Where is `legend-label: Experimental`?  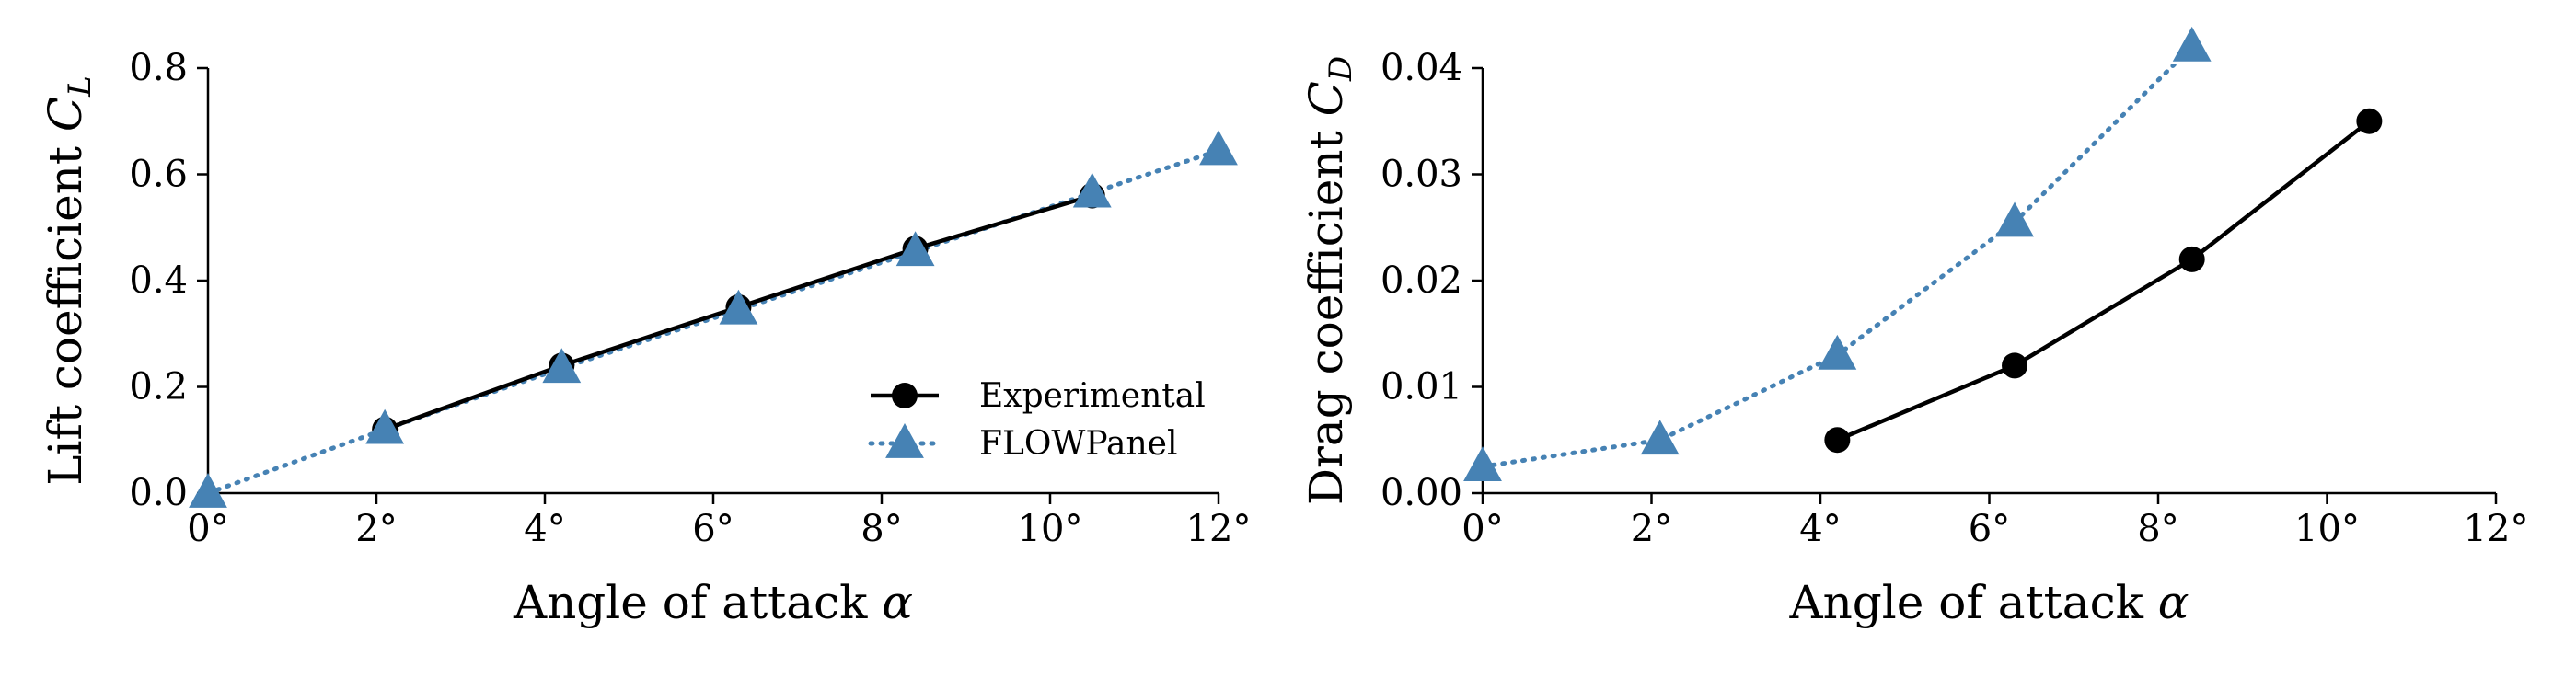 legend-label: Experimental is located at coordinates (1092, 396).